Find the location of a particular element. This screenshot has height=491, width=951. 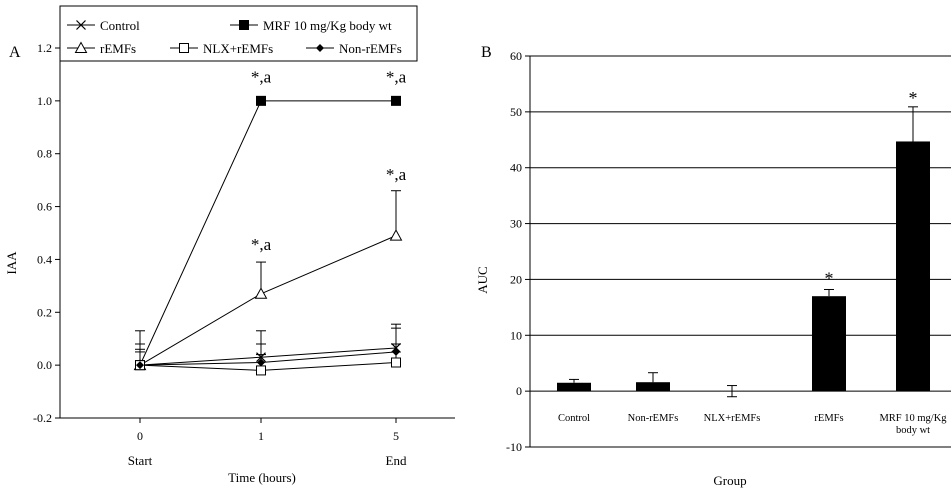

x-sub-label: Start is located at coordinates (140, 460).